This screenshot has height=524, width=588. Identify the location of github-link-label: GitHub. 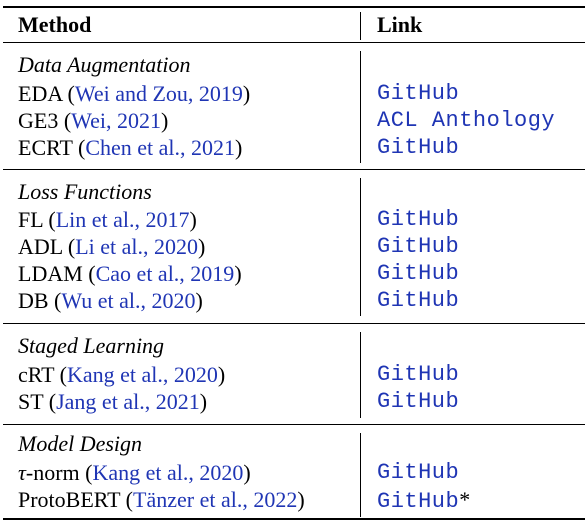
(418, 501).